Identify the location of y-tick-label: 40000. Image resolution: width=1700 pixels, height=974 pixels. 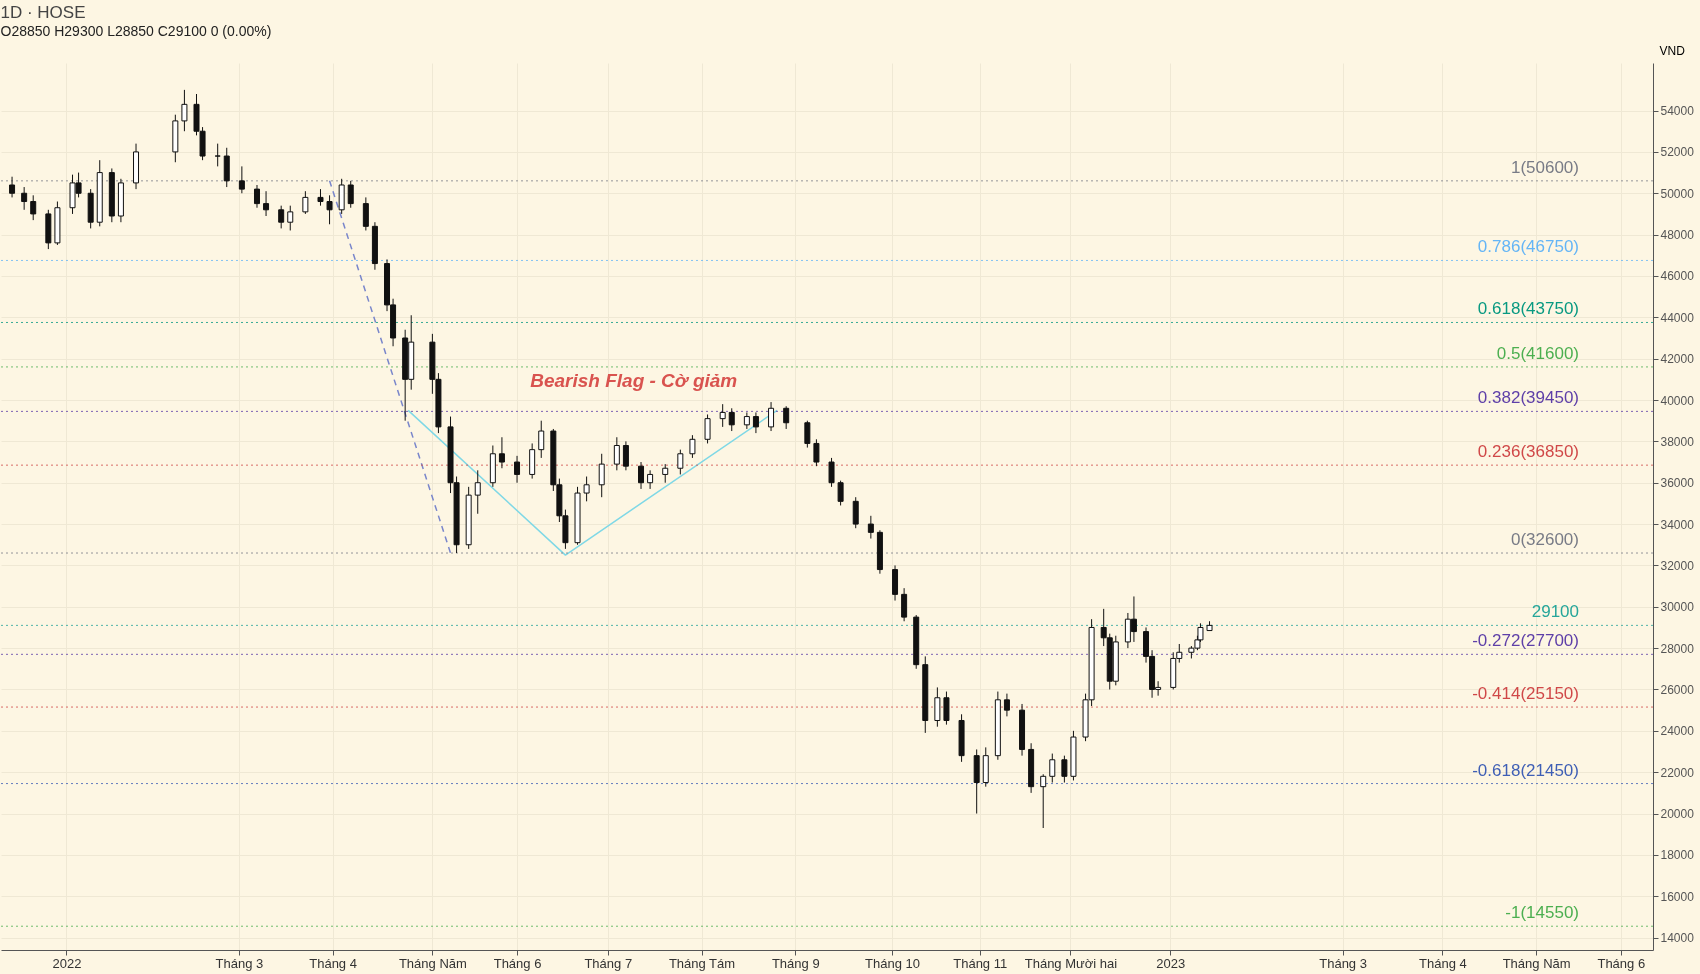
(1677, 400).